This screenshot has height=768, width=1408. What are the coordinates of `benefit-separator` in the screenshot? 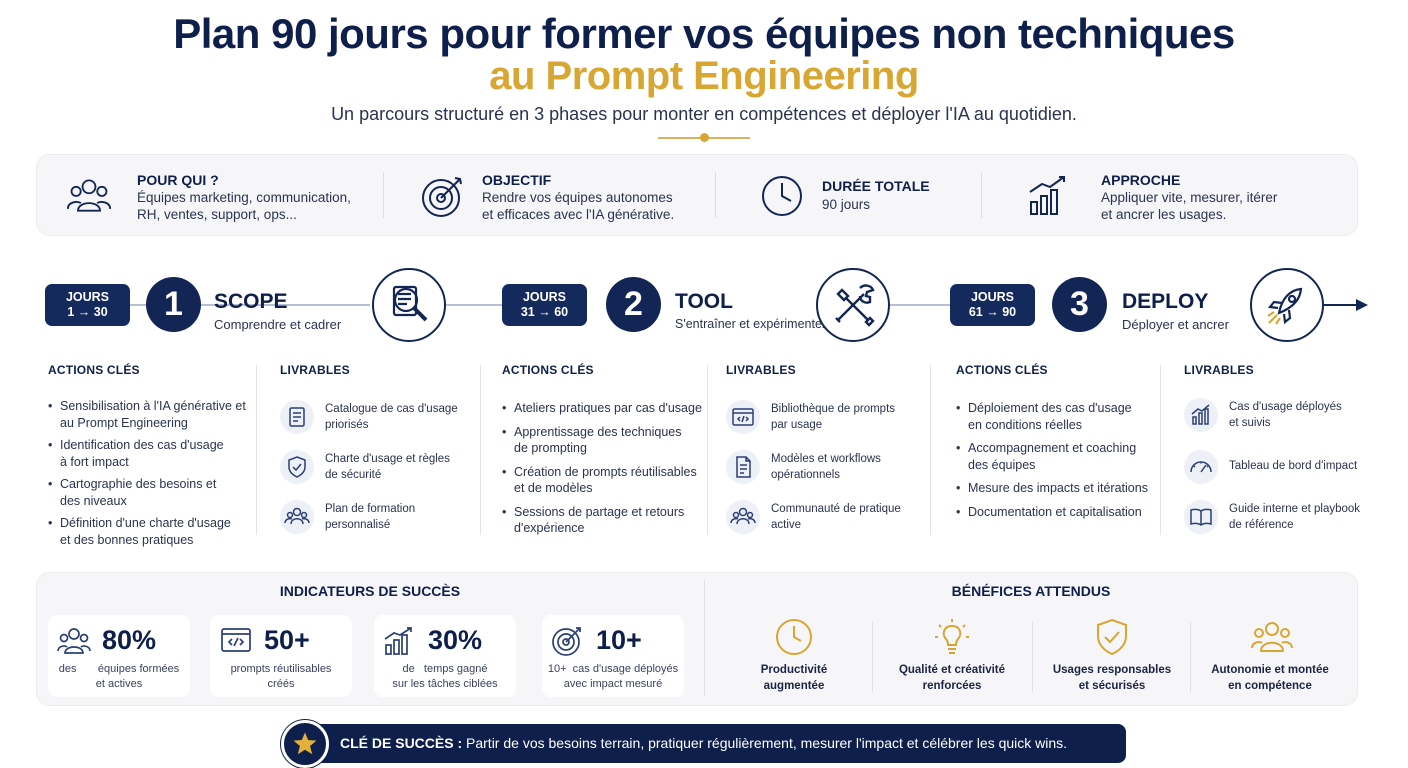 It's located at (872, 657).